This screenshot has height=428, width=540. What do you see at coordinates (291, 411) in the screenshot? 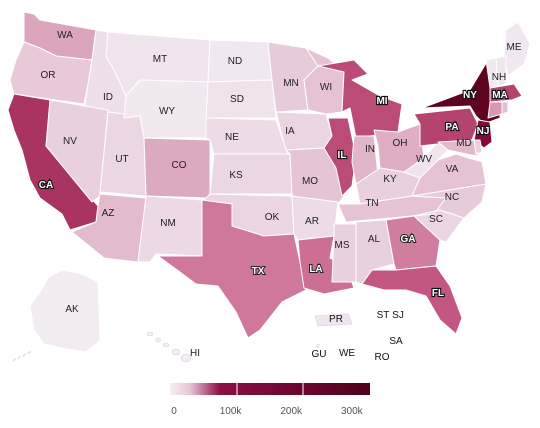
I see `legend-tick-2: 200k` at bounding box center [291, 411].